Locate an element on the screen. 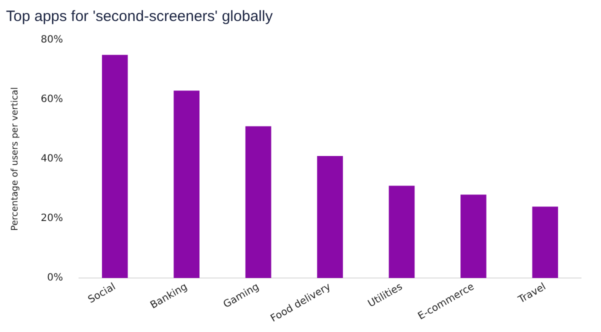 Image resolution: width=601 pixels, height=332 pixels. y-axis-title: Percentage of users per vertical is located at coordinates (15, 159).